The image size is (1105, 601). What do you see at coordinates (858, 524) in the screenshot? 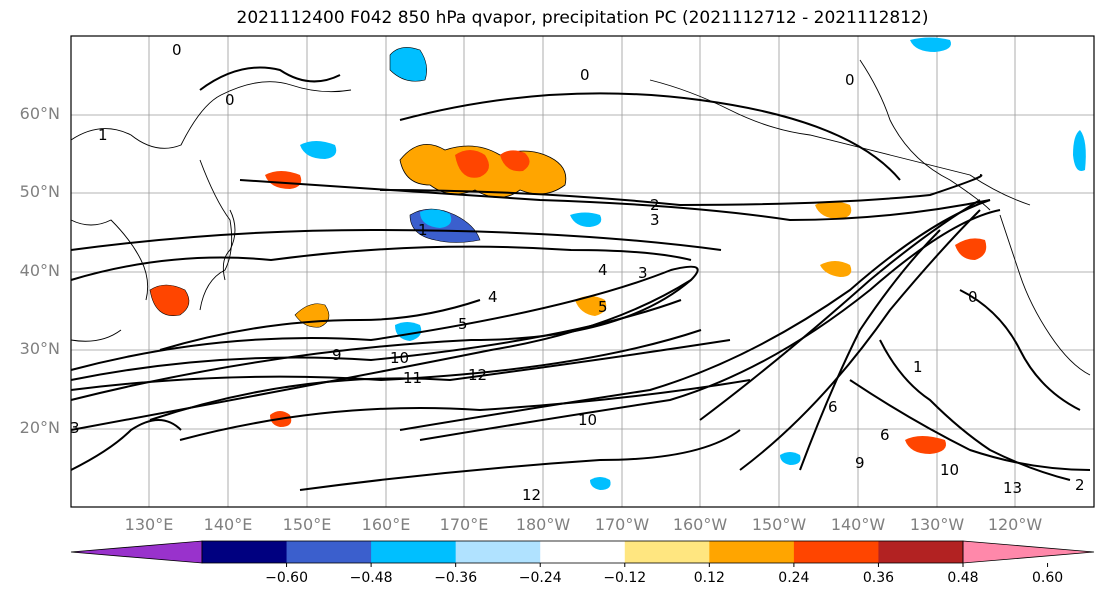
I see `lon-label-140w: 140°W` at bounding box center [858, 524].